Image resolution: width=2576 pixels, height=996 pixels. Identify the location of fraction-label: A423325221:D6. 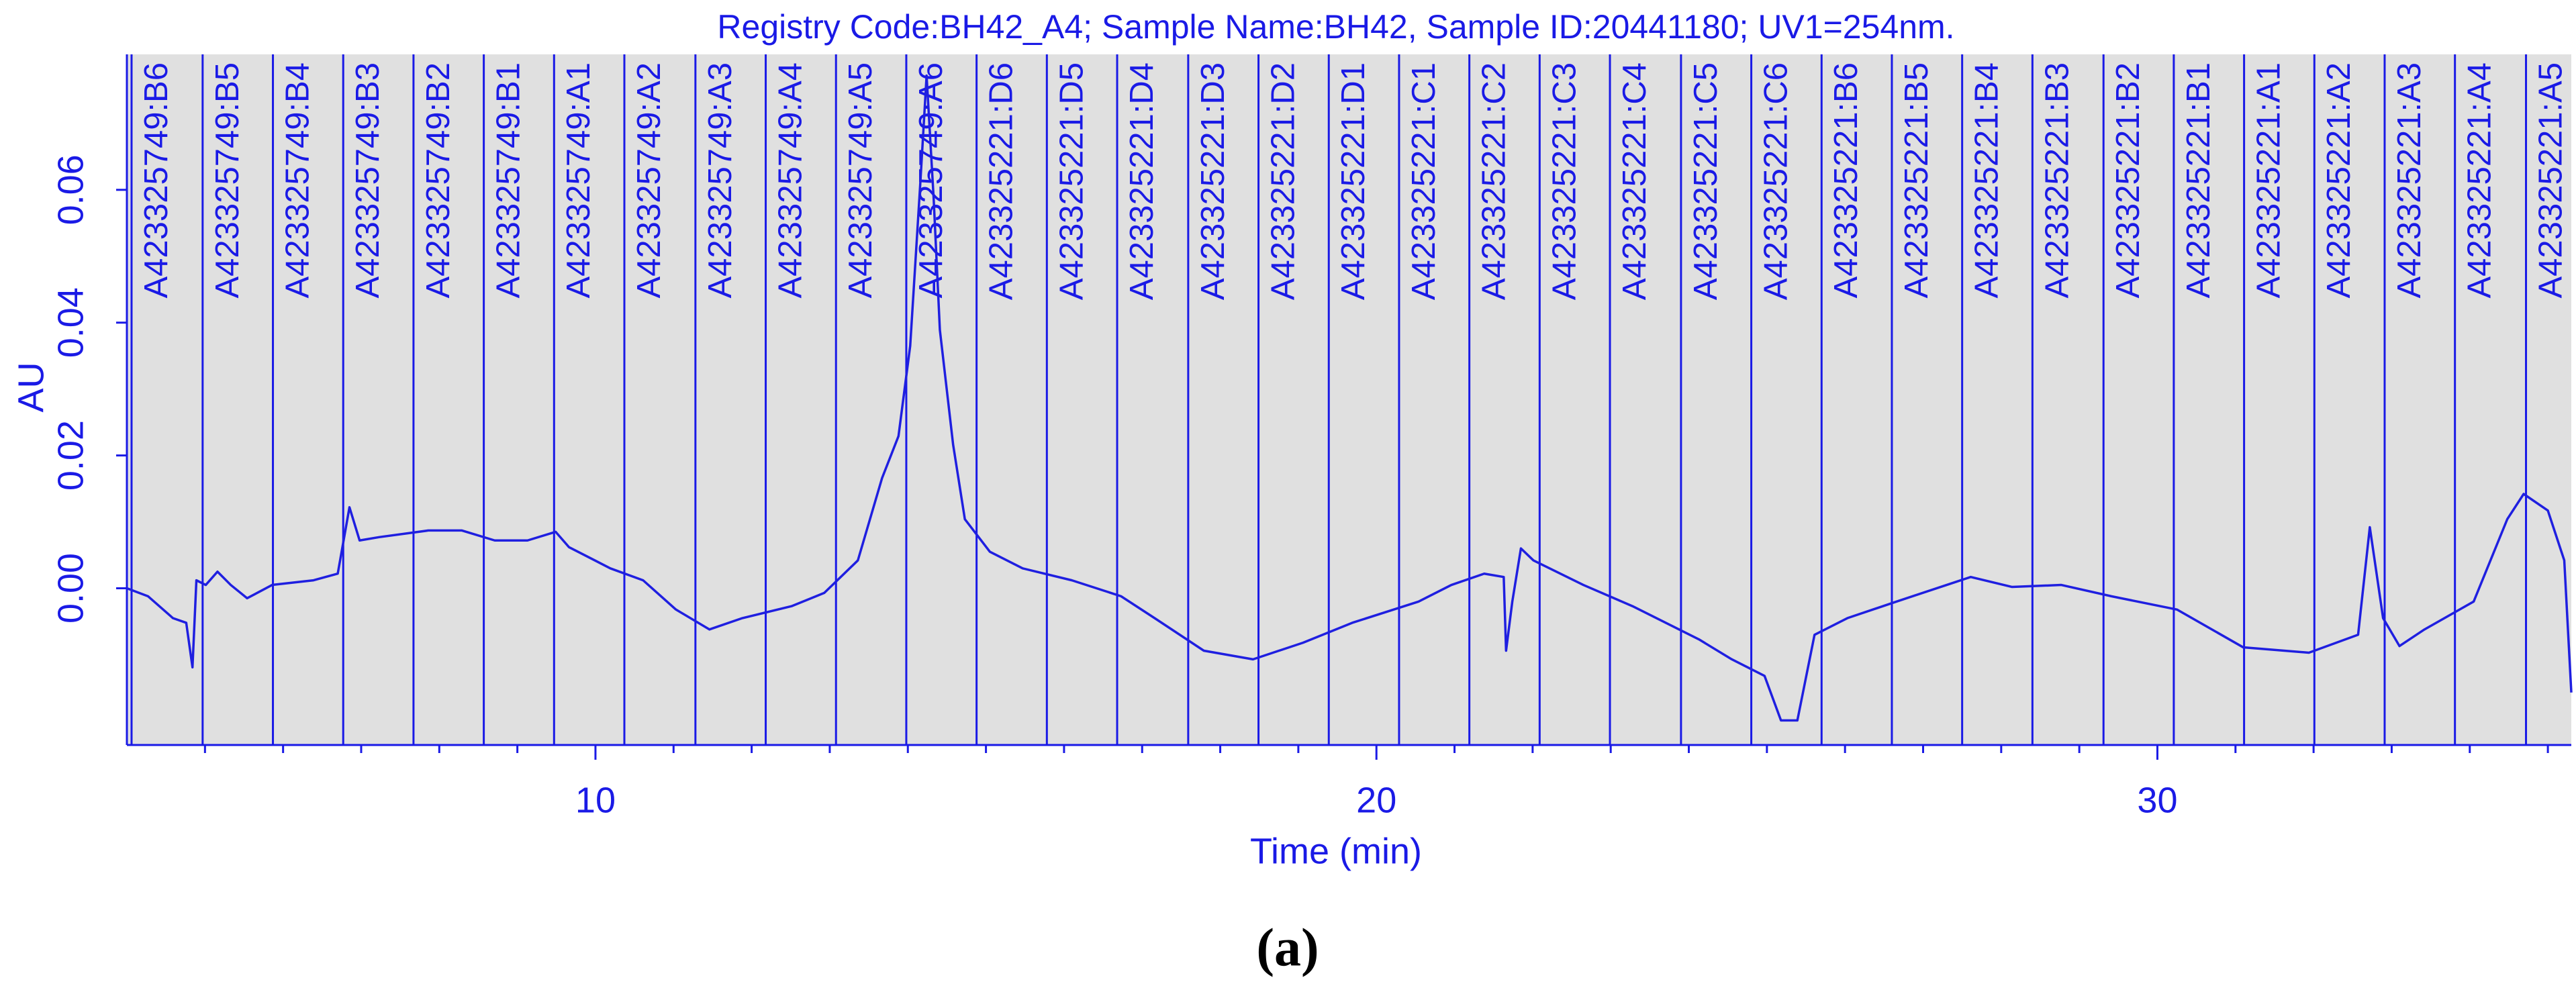
(1002, 181).